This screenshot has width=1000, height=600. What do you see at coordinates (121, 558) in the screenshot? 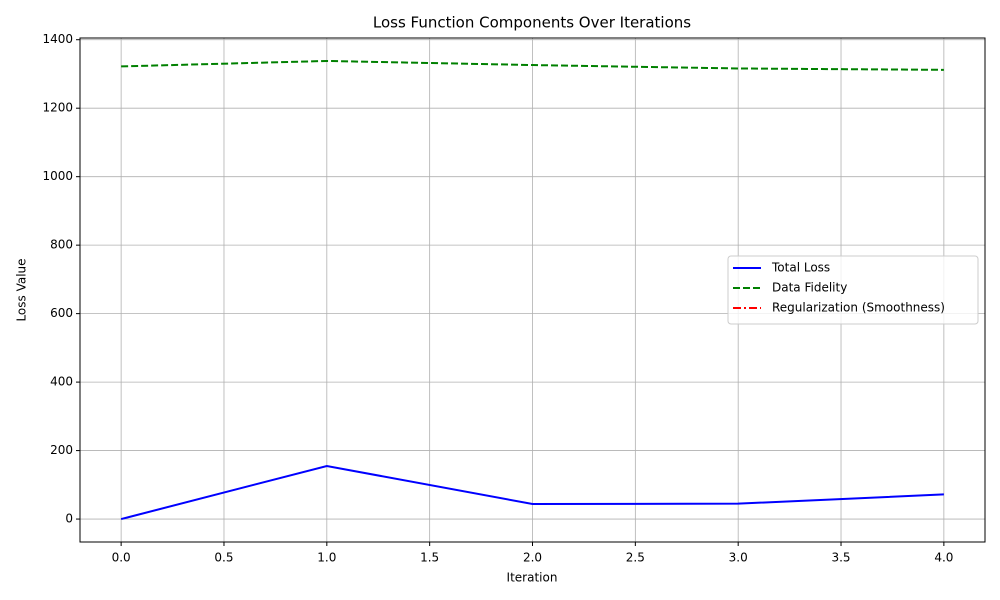
I see `x-tick-label: 0.0` at bounding box center [121, 558].